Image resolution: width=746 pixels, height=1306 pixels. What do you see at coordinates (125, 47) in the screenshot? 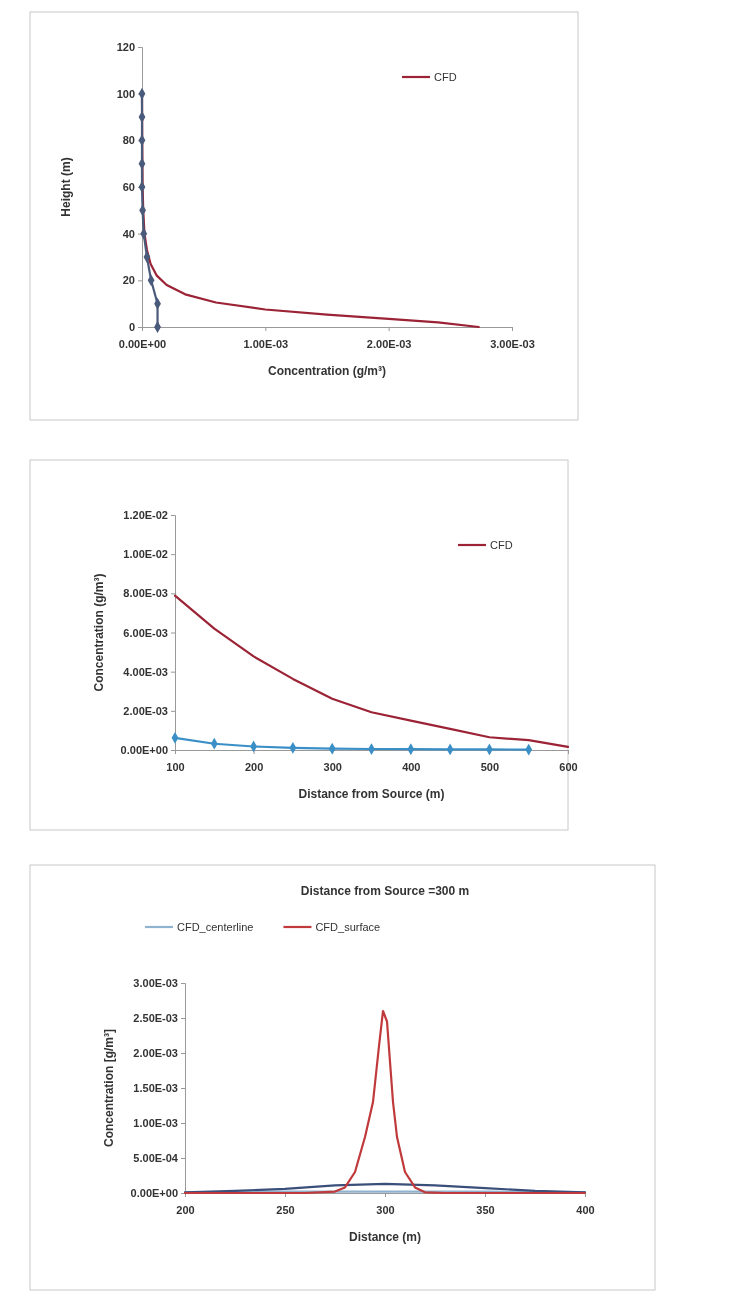
I see `y-tick-label: 120` at bounding box center [125, 47].